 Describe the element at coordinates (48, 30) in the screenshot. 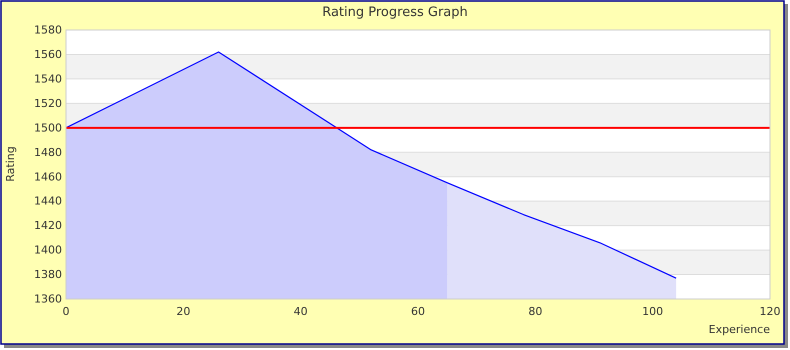

I see `y-tick-label: 1580` at that location.